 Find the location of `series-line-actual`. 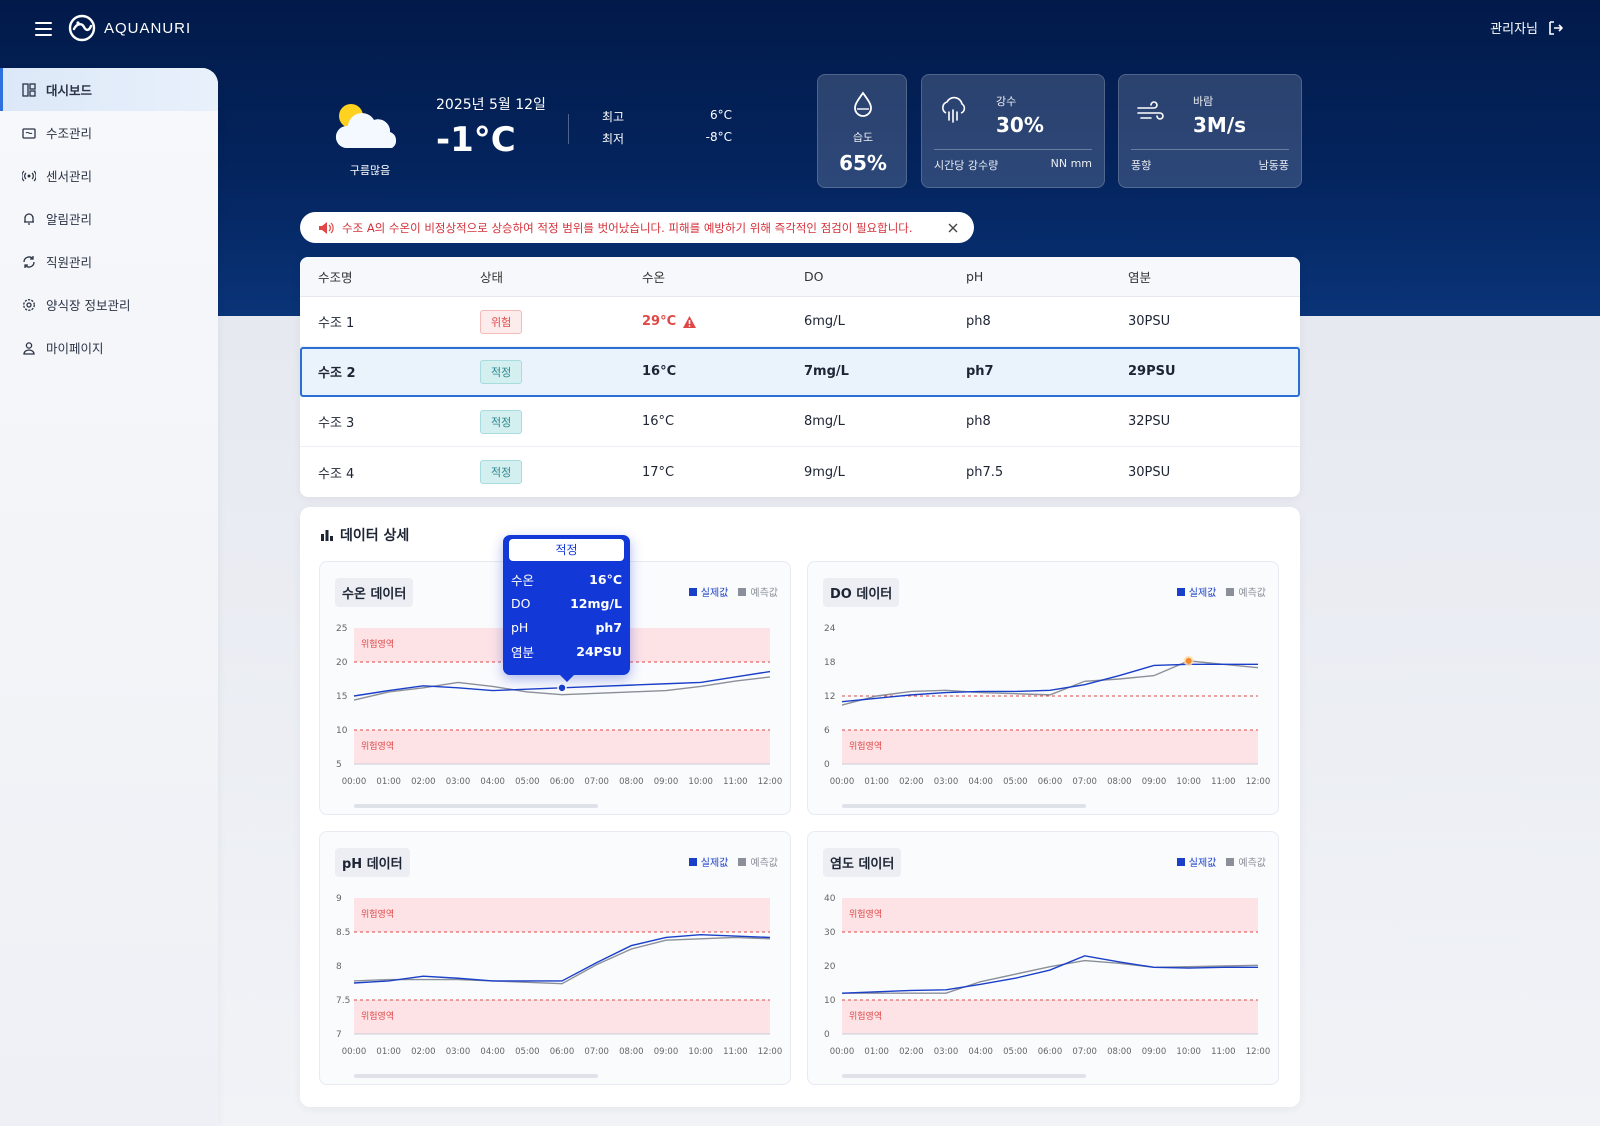

series-line-actual is located at coordinates (1049, 974).